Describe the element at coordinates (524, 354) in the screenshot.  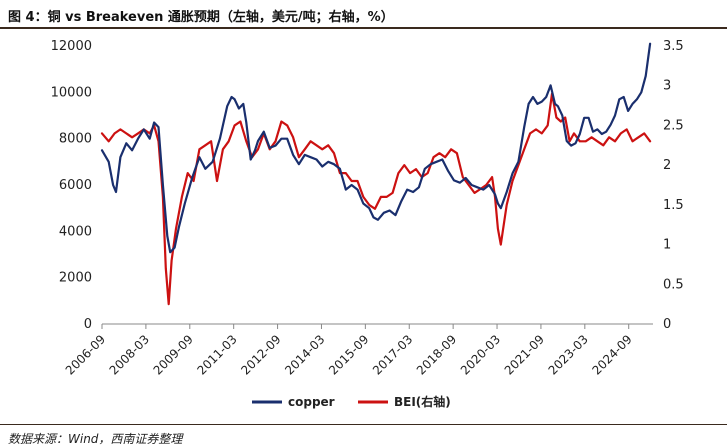
I see `x-tick-label: 2021-09` at that location.